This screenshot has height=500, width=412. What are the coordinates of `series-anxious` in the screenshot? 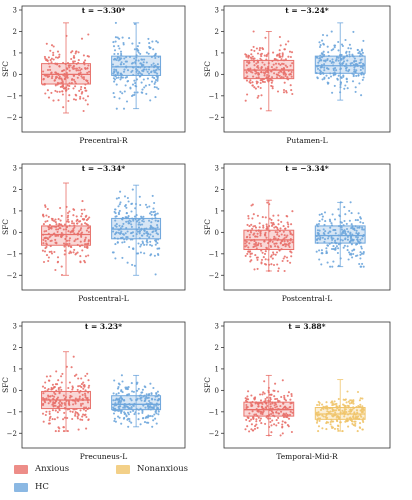 It's located at (66, 68).